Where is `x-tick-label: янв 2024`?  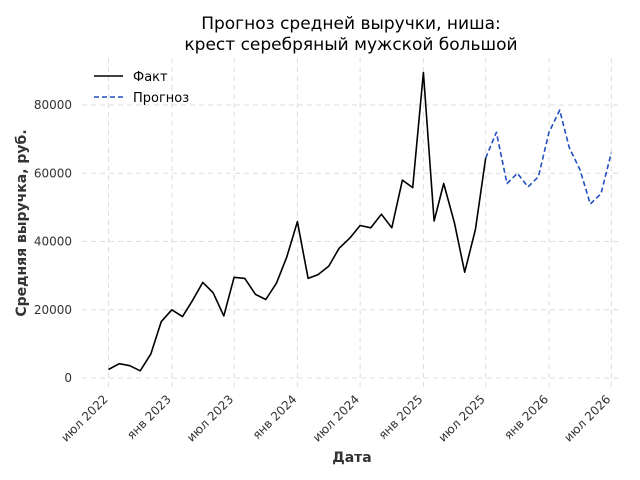 x-tick-label: янв 2024 is located at coordinates (275, 417).